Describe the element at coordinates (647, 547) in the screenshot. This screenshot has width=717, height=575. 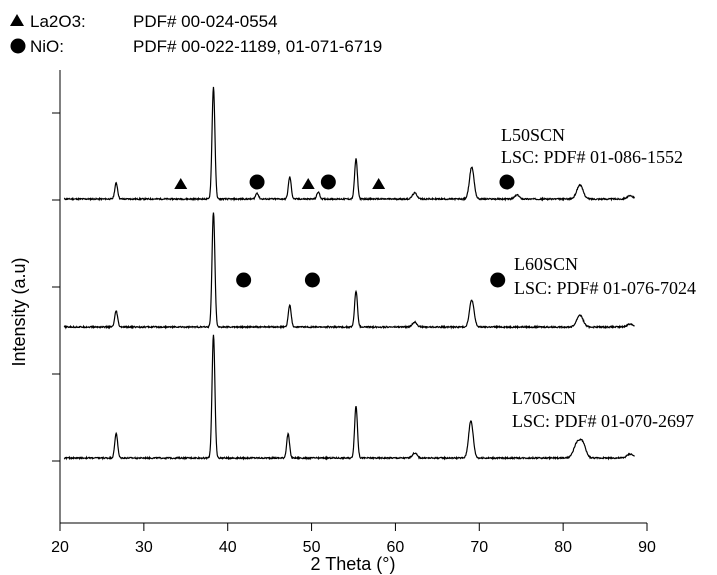
I see `x-tick-label: 90` at that location.